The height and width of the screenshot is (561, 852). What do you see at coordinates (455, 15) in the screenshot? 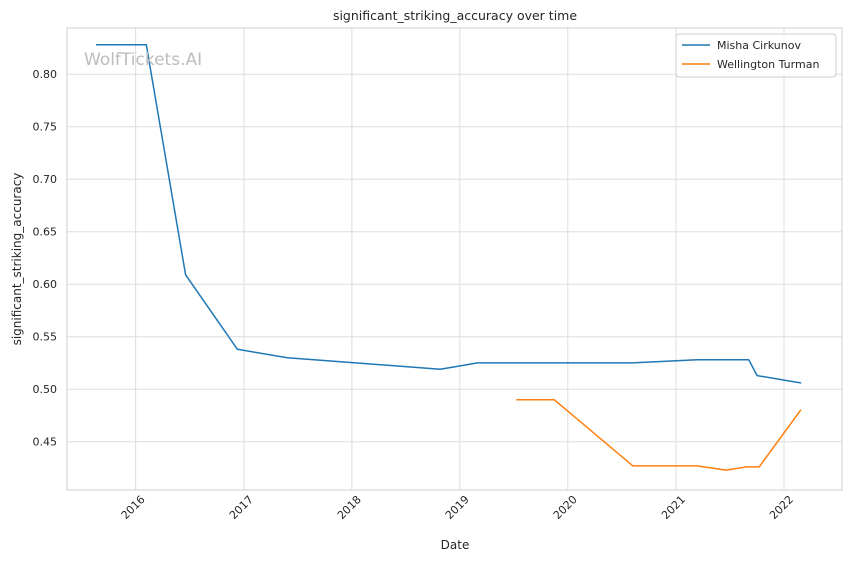
I see `chart-title: significant_striking_accuracy over time` at bounding box center [455, 15].